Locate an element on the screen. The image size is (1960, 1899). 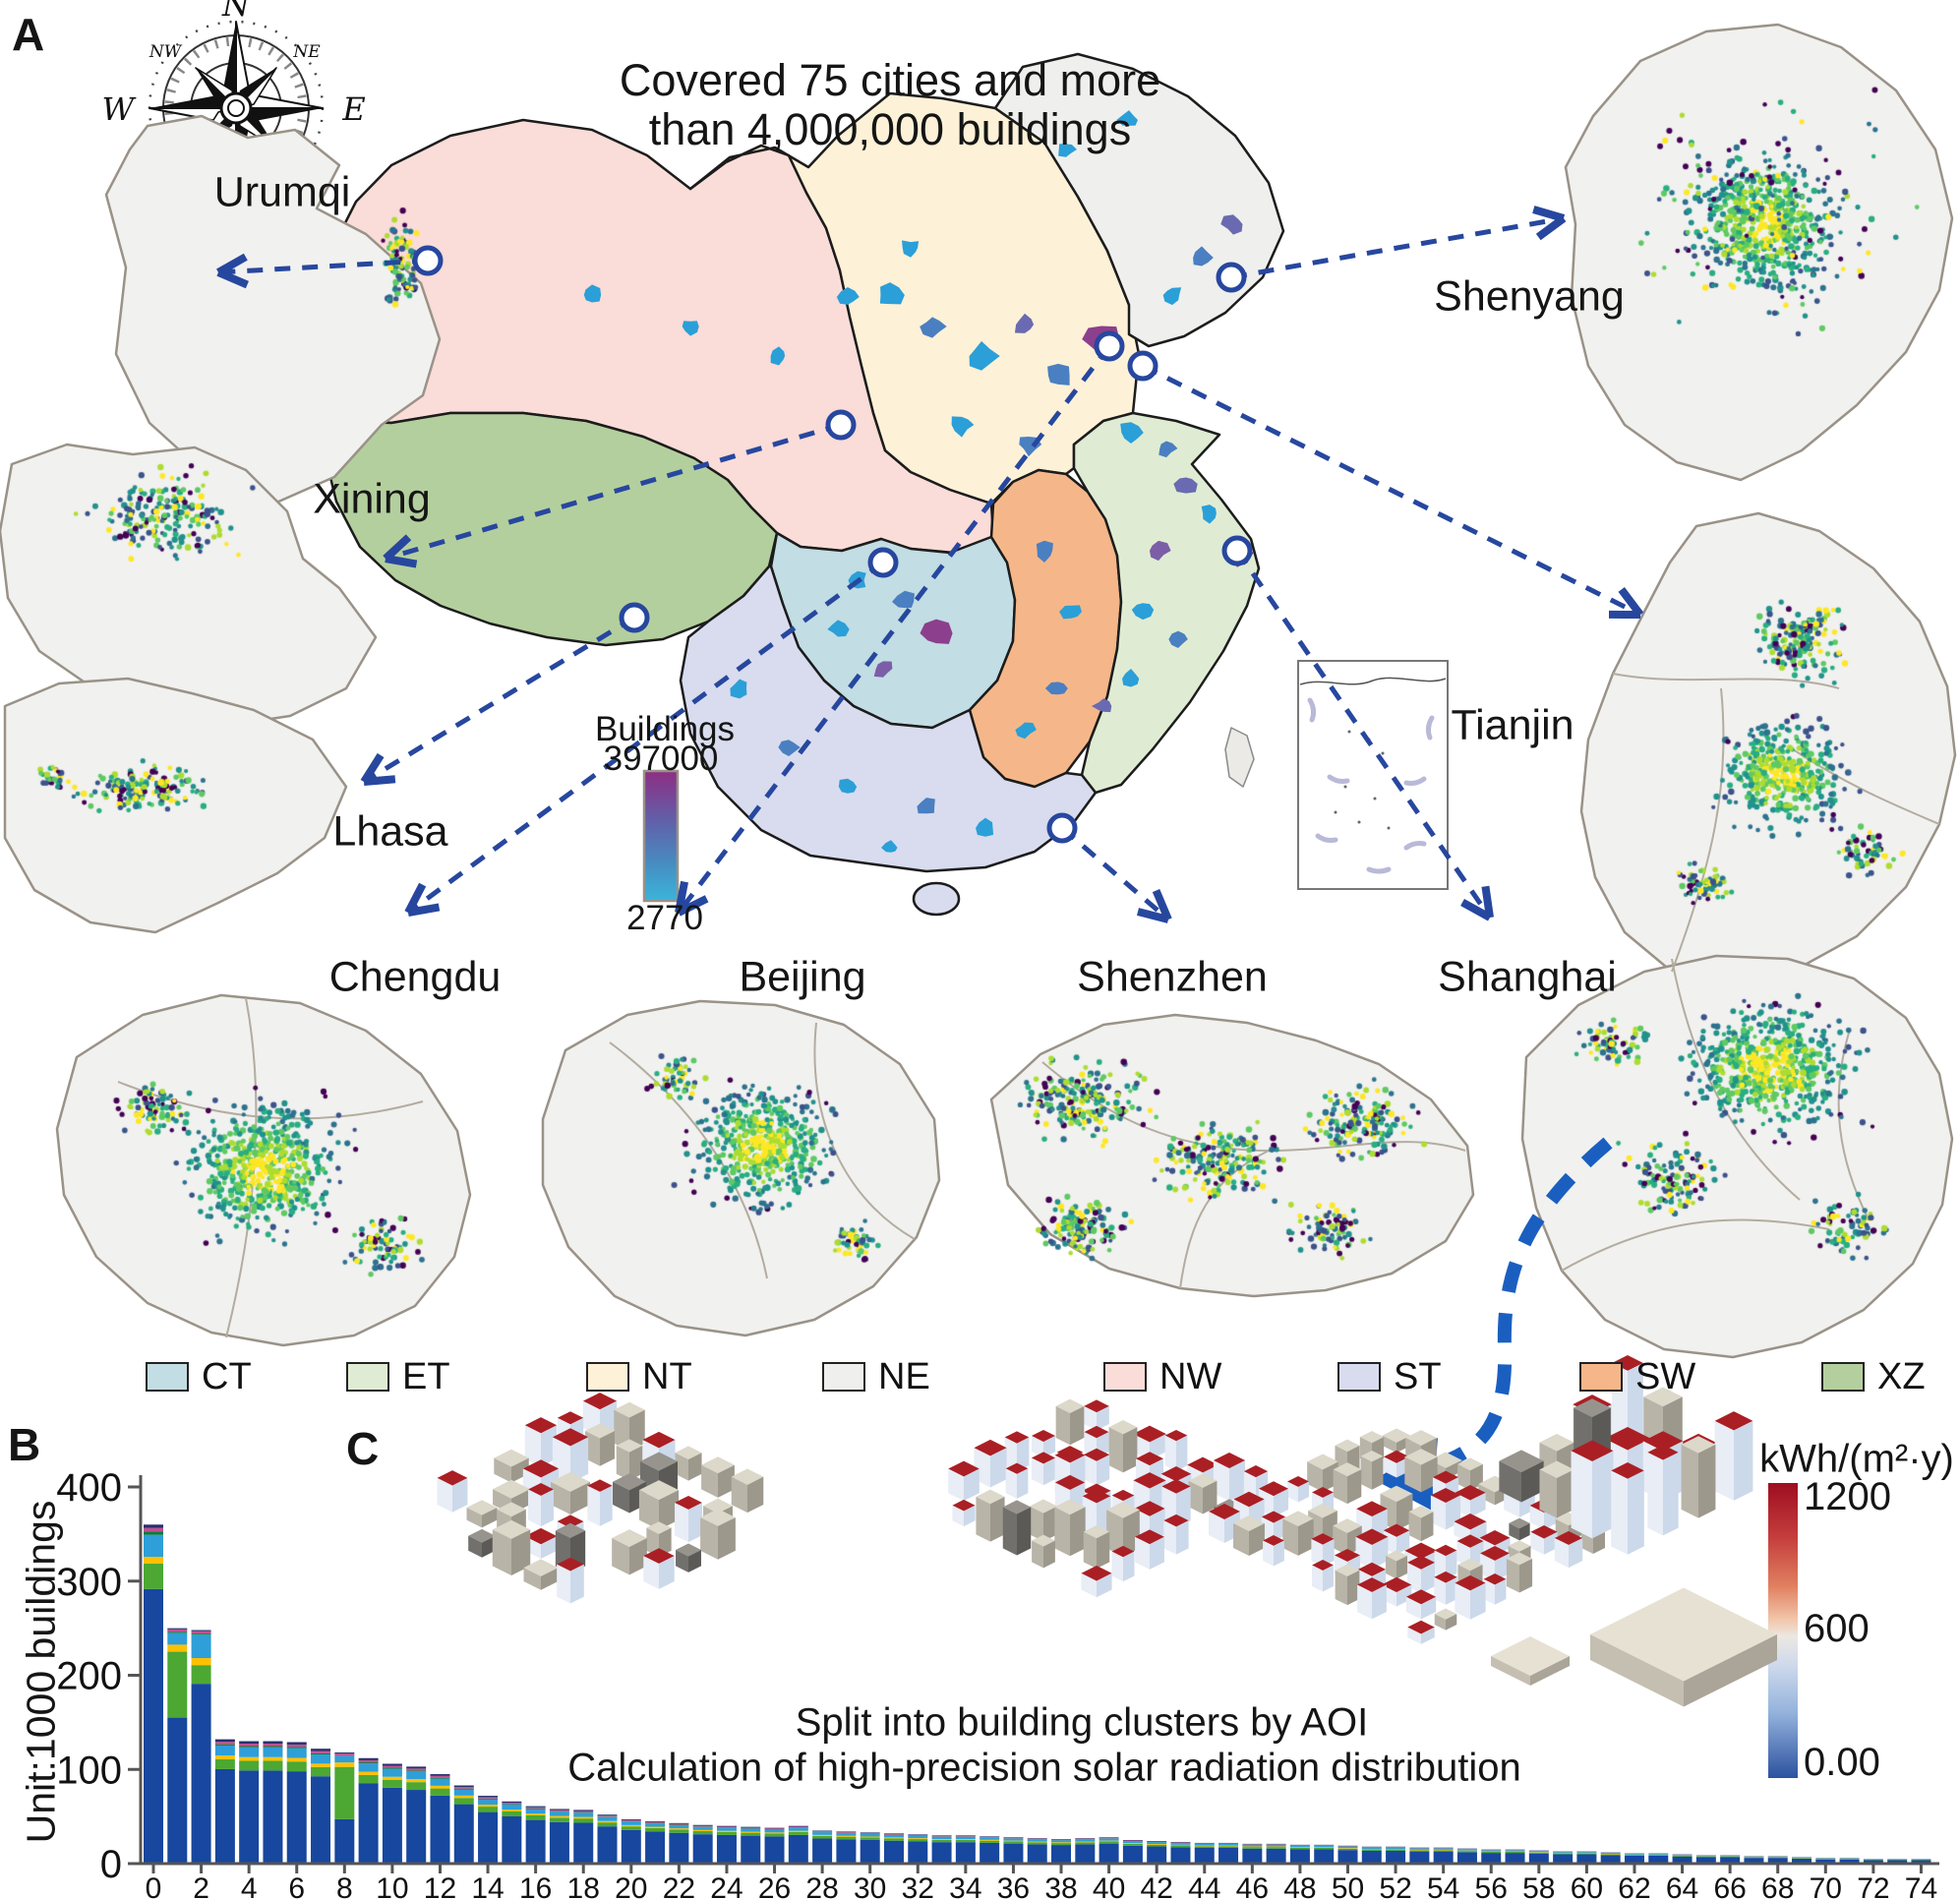
city-label-chengdu: Chengdu is located at coordinates (415, 977).